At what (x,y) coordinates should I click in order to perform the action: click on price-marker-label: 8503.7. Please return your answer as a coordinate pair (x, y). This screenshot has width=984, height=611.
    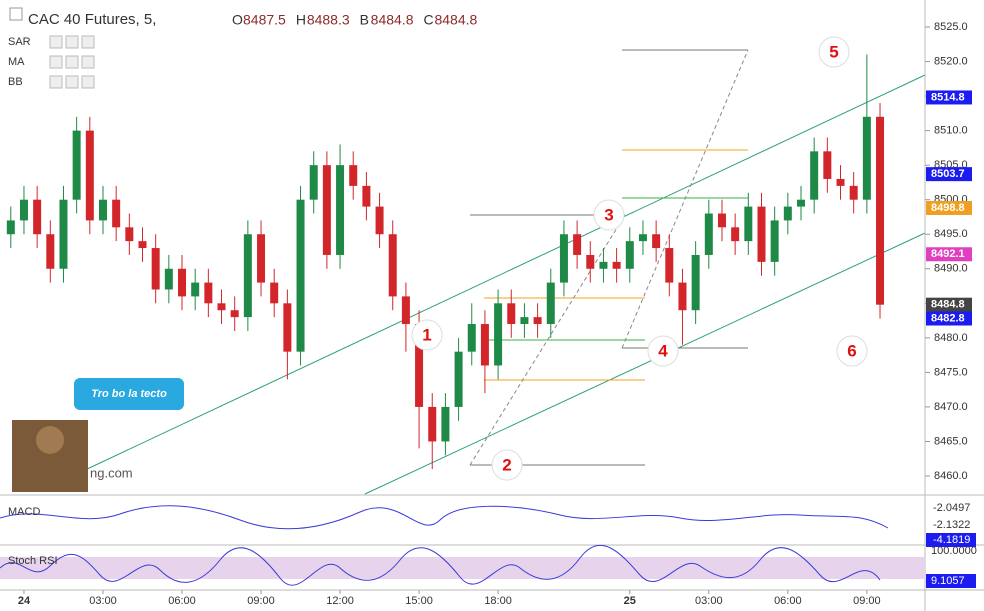
    Looking at the image, I should click on (948, 174).